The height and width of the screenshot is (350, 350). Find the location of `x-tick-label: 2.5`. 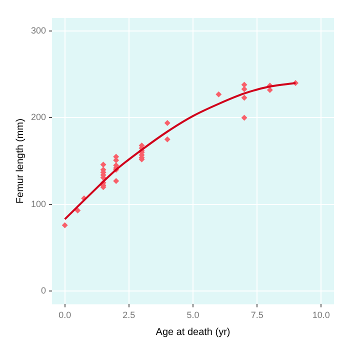

x-tick-label: 2.5 is located at coordinates (129, 315).